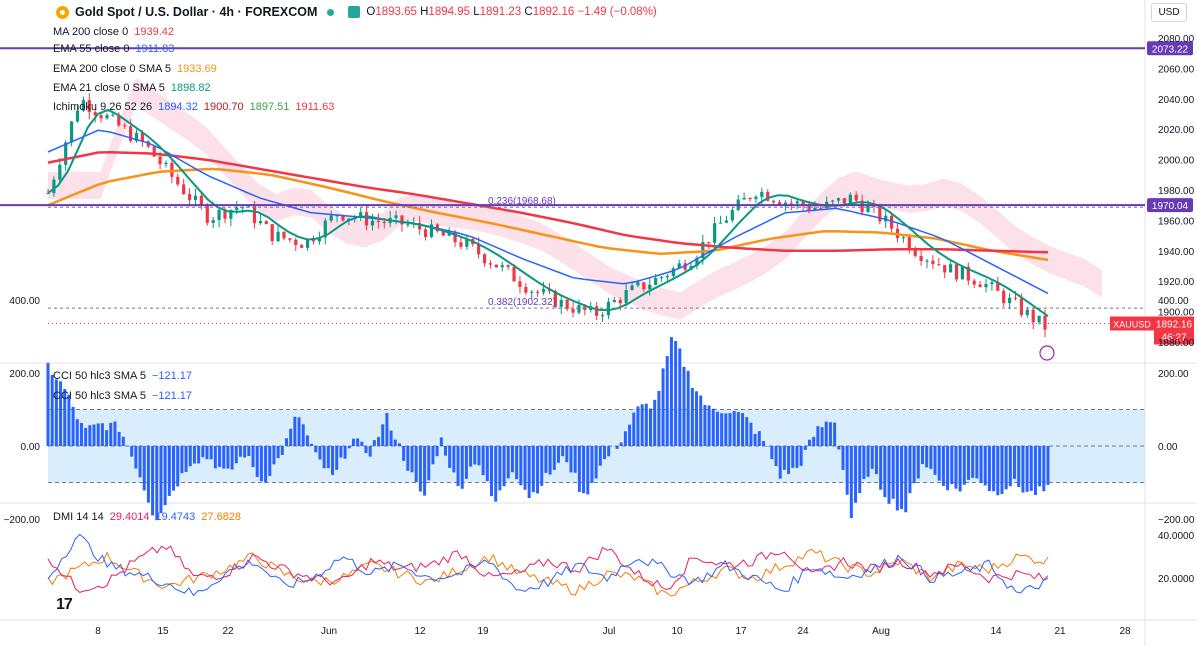 The image size is (1197, 646). What do you see at coordinates (24, 301) in the screenshot?
I see `cci-left-tick: 400.00` at bounding box center [24, 301].